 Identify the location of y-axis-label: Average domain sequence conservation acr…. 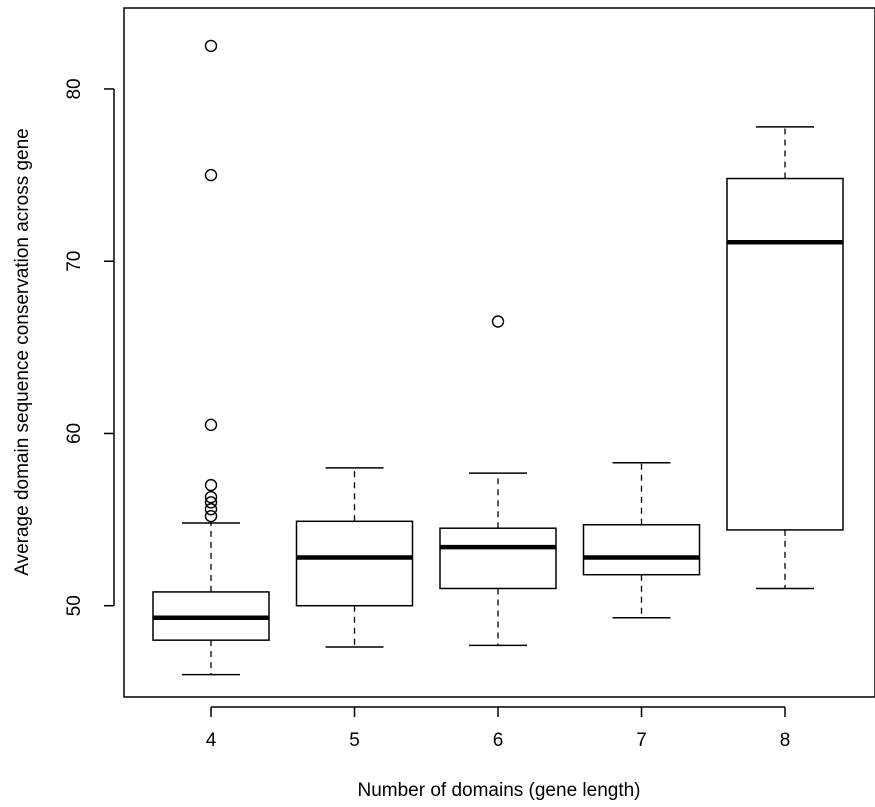
(22, 352).